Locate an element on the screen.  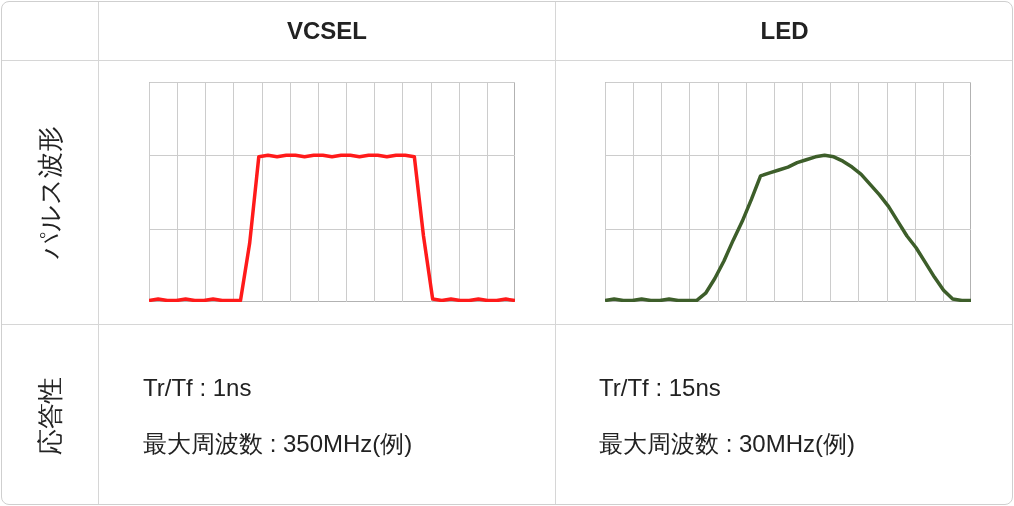
text: 最大周波数 : 350MHz(例) is located at coordinates (278, 444).